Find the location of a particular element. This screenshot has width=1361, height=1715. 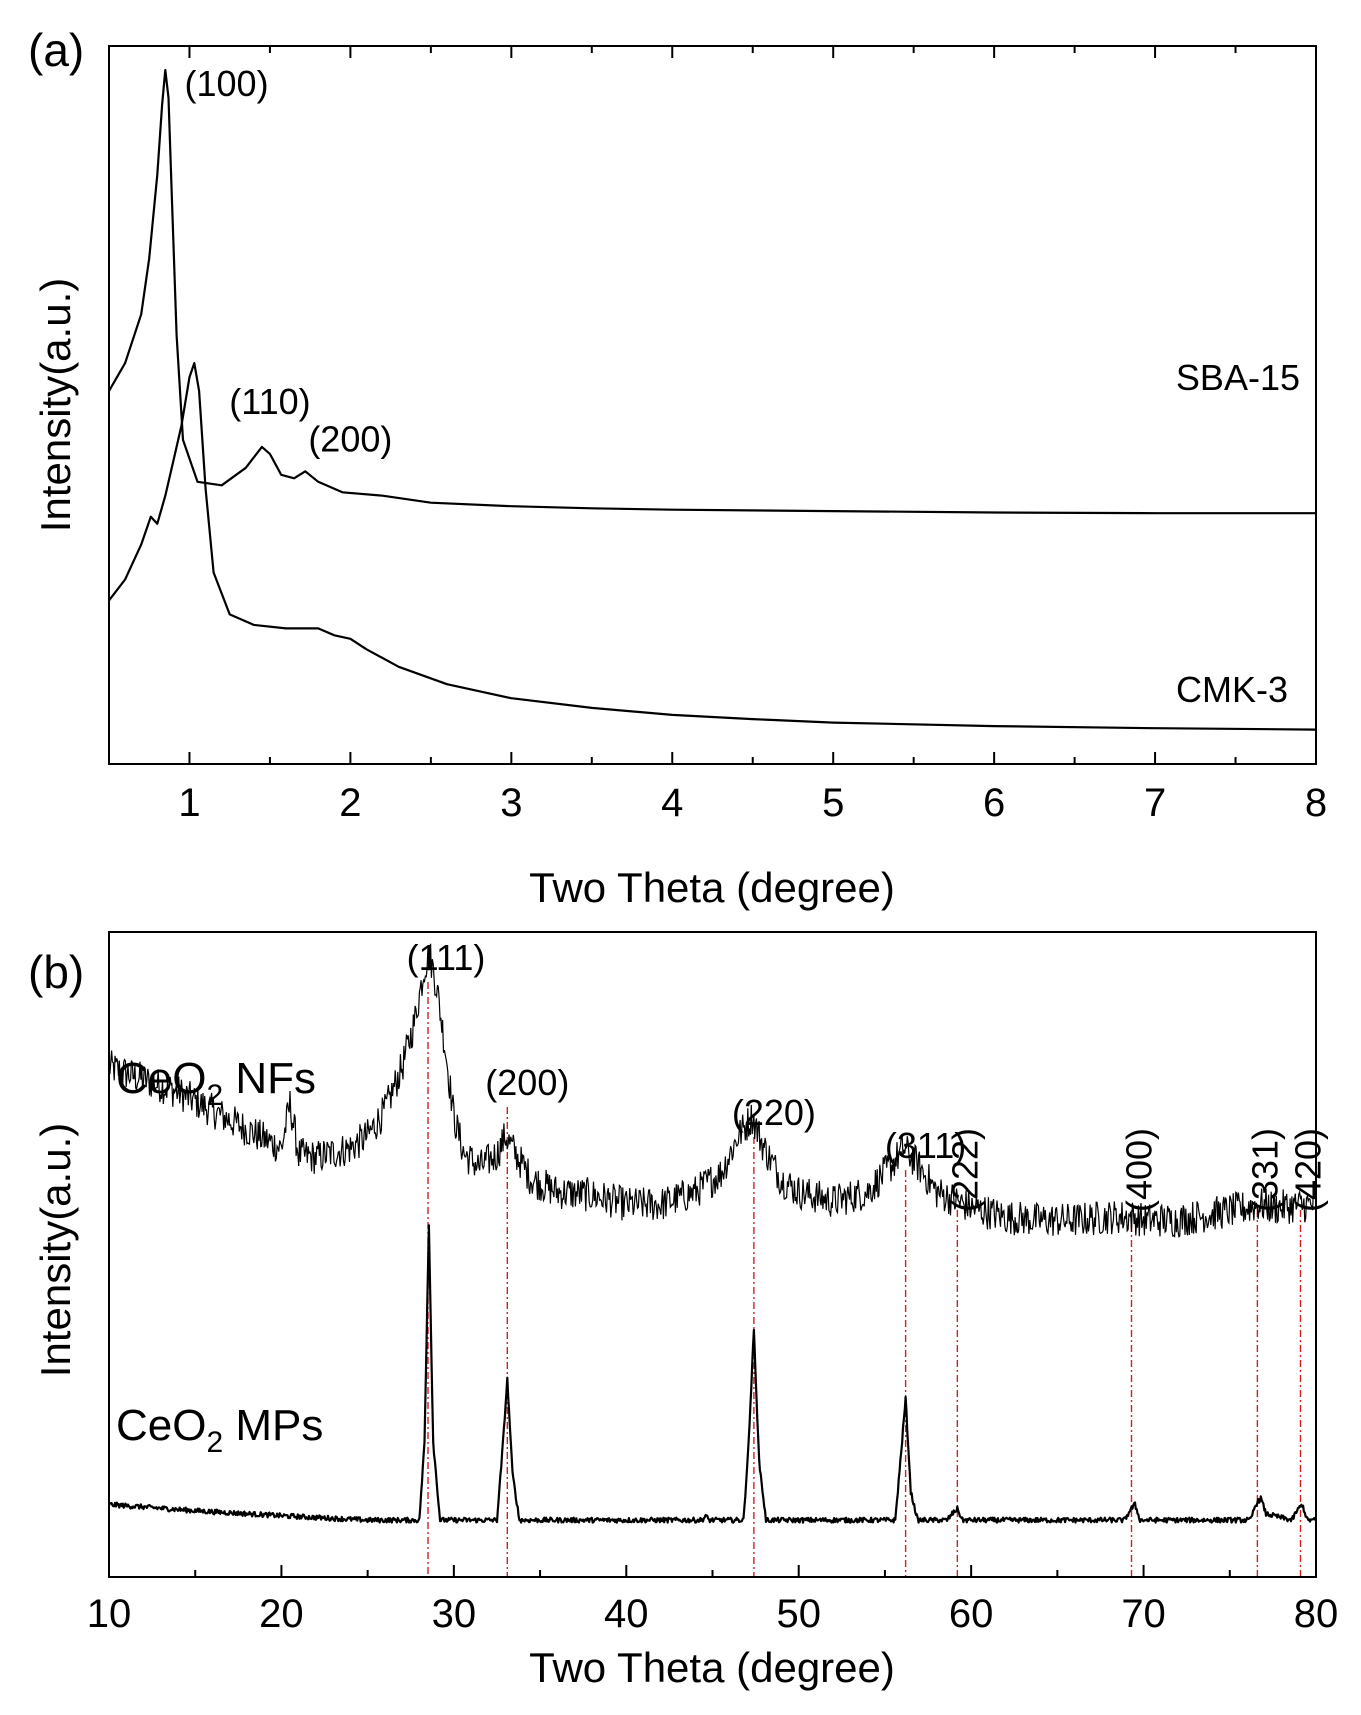

x-tick-label: 2 is located at coordinates (350, 803).